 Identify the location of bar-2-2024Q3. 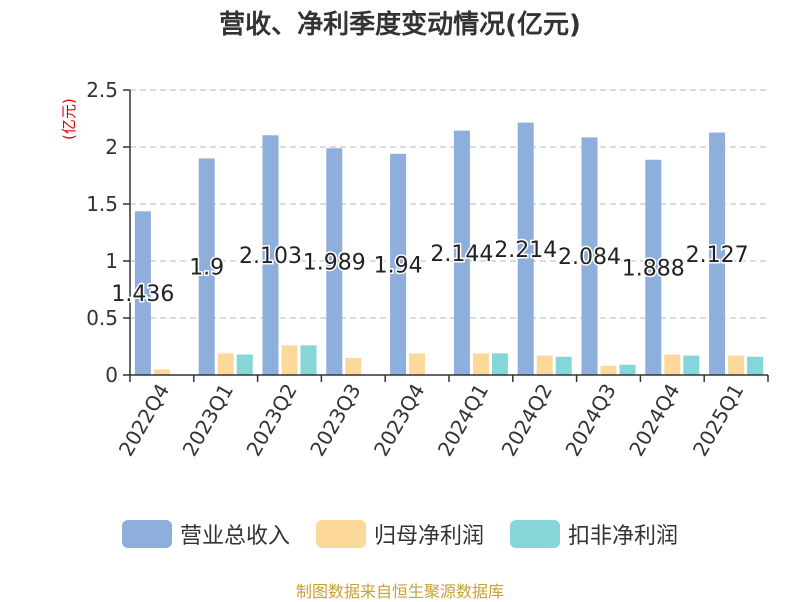
(627, 369).